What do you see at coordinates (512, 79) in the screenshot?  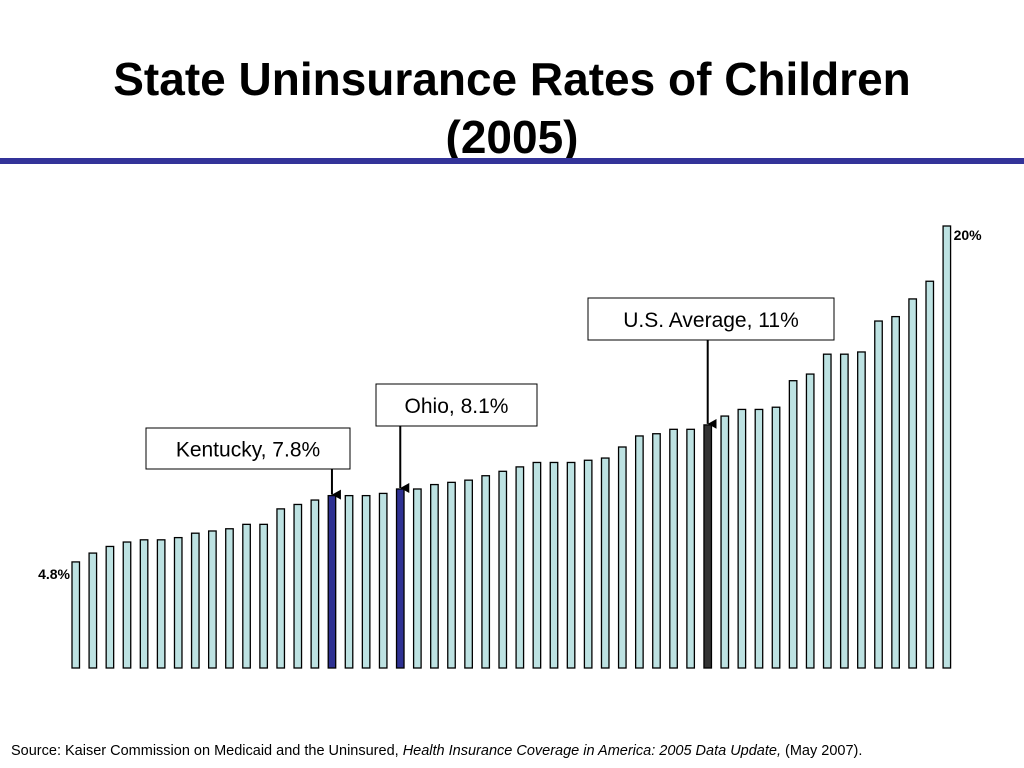 I see `chart-title-line-1: State Uninsurance Rates of Children` at bounding box center [512, 79].